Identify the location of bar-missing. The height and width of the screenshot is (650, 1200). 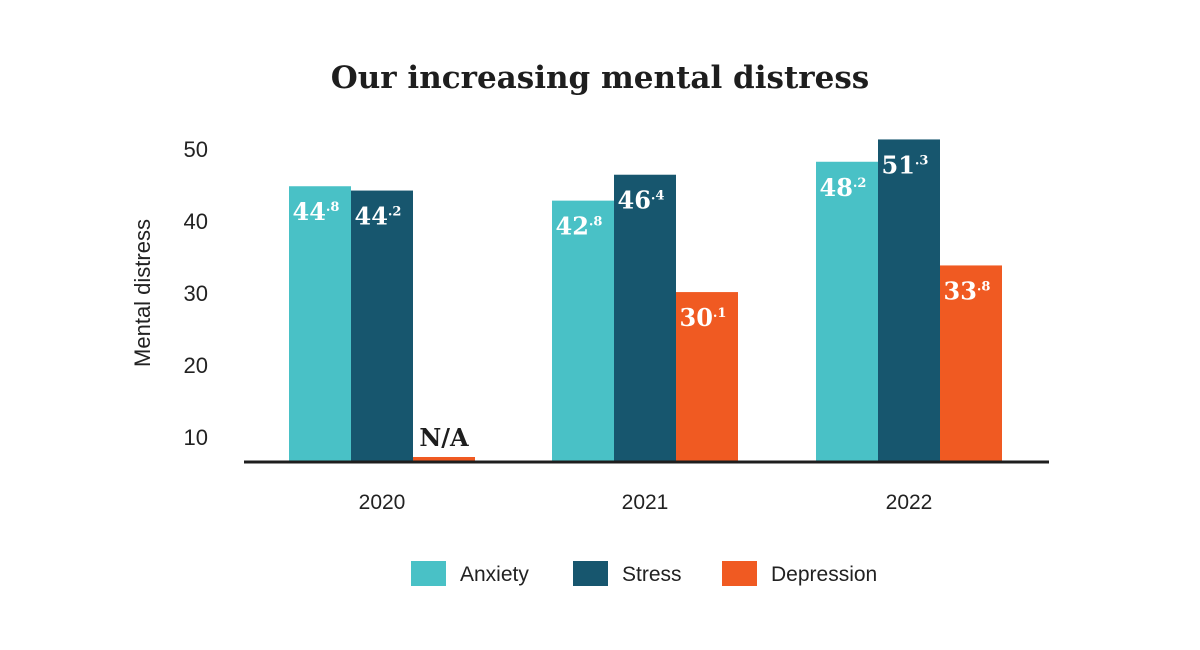
(444, 459).